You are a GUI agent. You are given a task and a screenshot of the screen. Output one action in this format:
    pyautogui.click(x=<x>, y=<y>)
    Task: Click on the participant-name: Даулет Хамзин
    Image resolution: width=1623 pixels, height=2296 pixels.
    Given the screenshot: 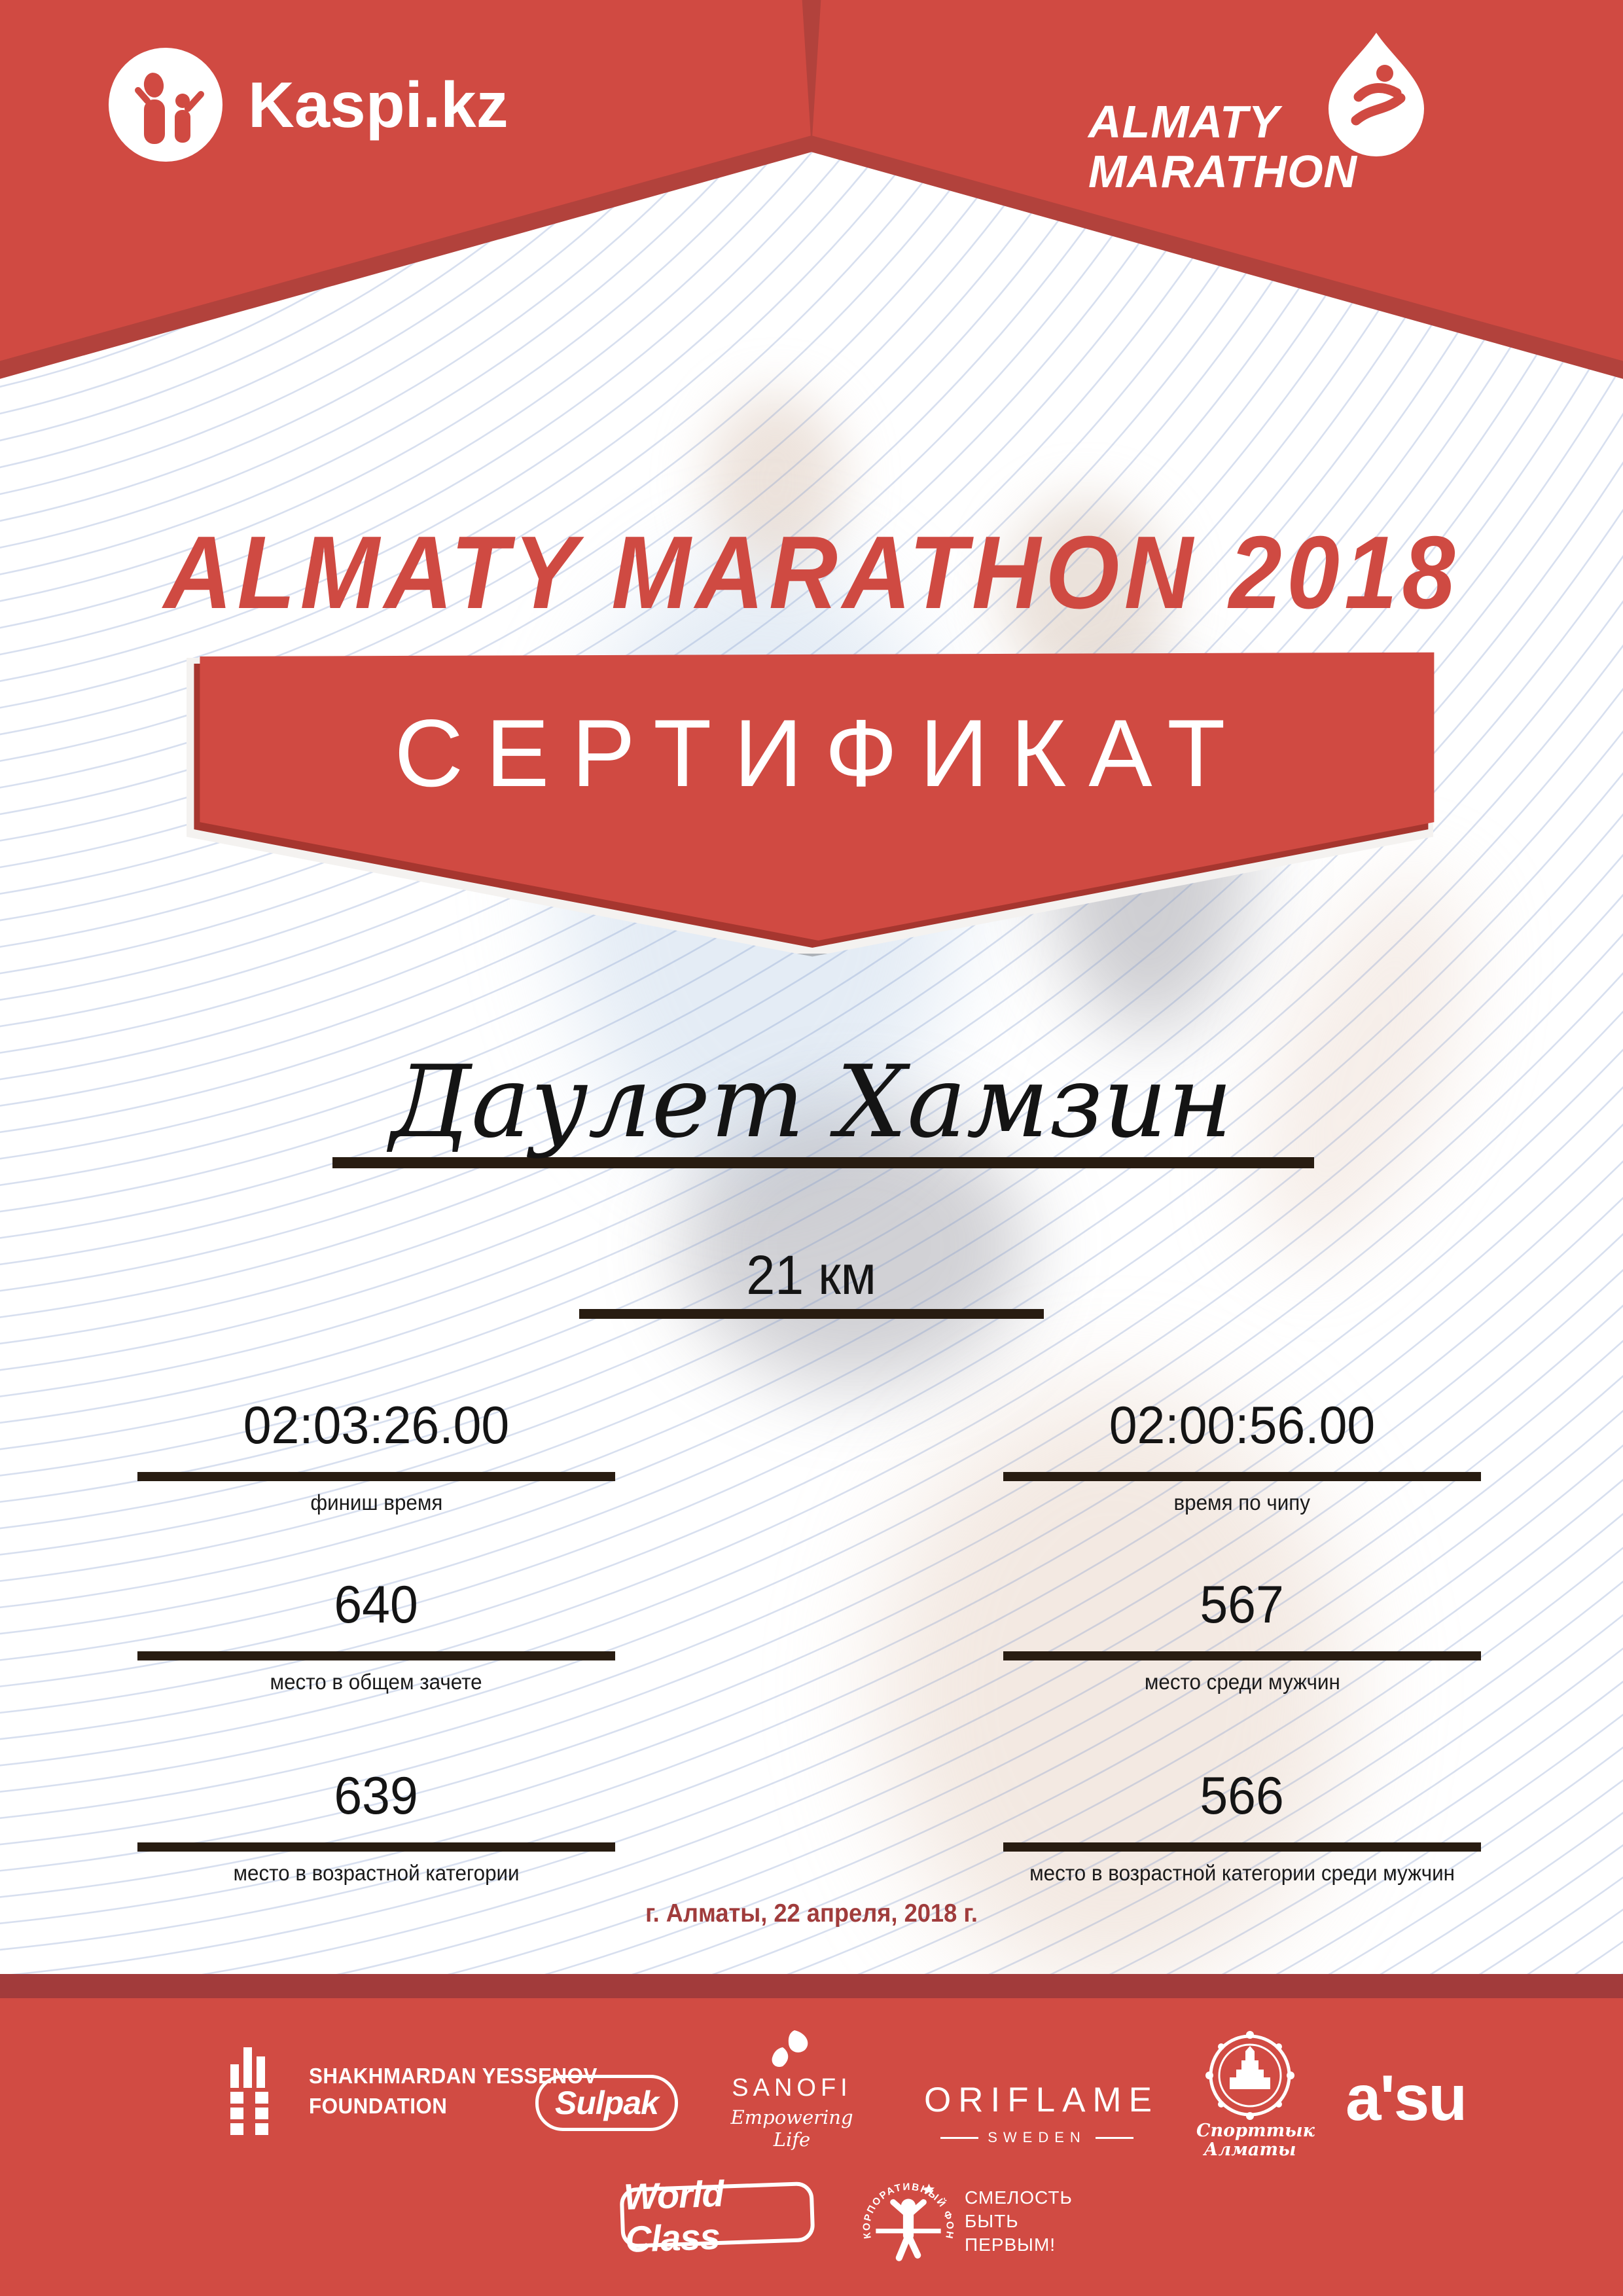 What is the action you would take?
    pyautogui.click(x=811, y=1102)
    